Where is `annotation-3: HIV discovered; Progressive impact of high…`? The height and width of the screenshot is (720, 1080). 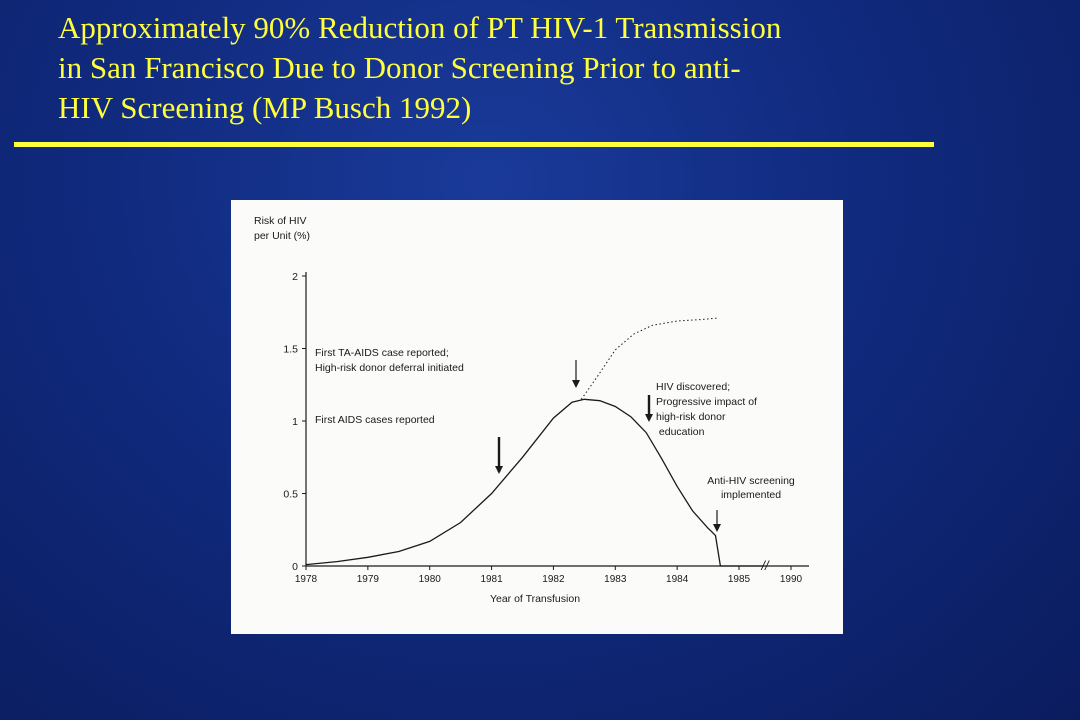
annotation-3: HIV discovered; Progressive impact of high… is located at coordinates (706, 409).